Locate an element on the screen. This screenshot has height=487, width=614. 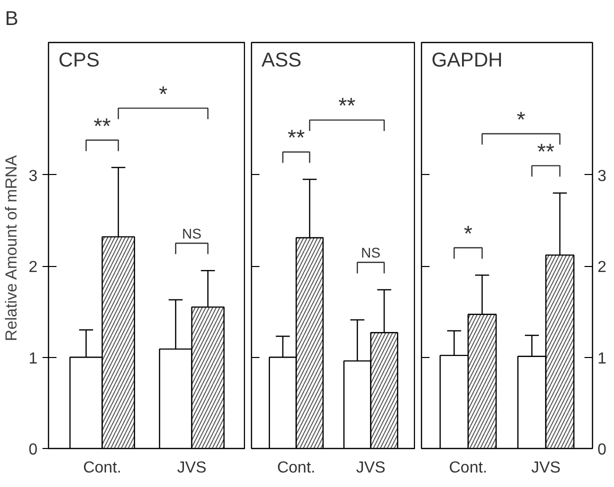
chart-title: ASS is located at coordinates (282, 61).